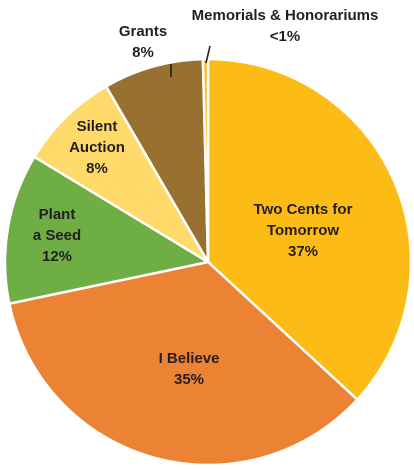 This screenshot has height=470, width=414. Describe the element at coordinates (143, 42) in the screenshot. I see `slice-label-grants: Grants 8%` at that location.